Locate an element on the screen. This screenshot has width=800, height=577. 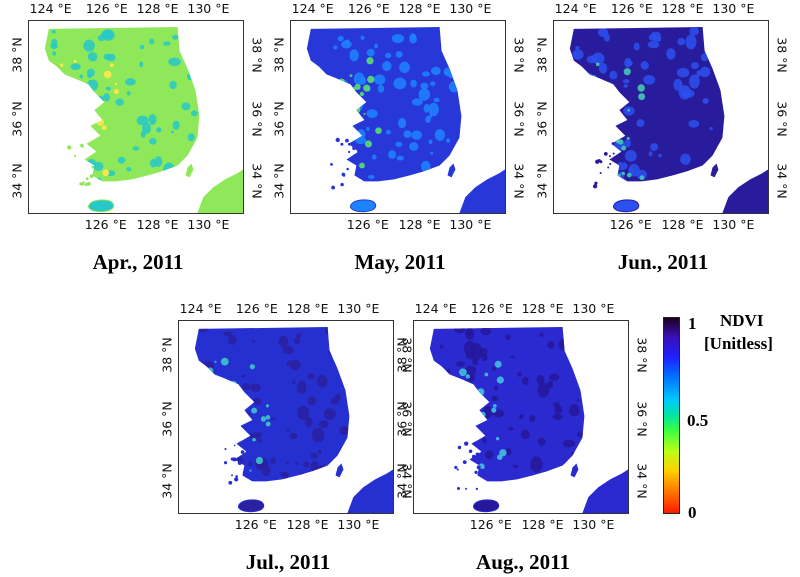
colorbar-tick-label: 1 is located at coordinates (692, 323).